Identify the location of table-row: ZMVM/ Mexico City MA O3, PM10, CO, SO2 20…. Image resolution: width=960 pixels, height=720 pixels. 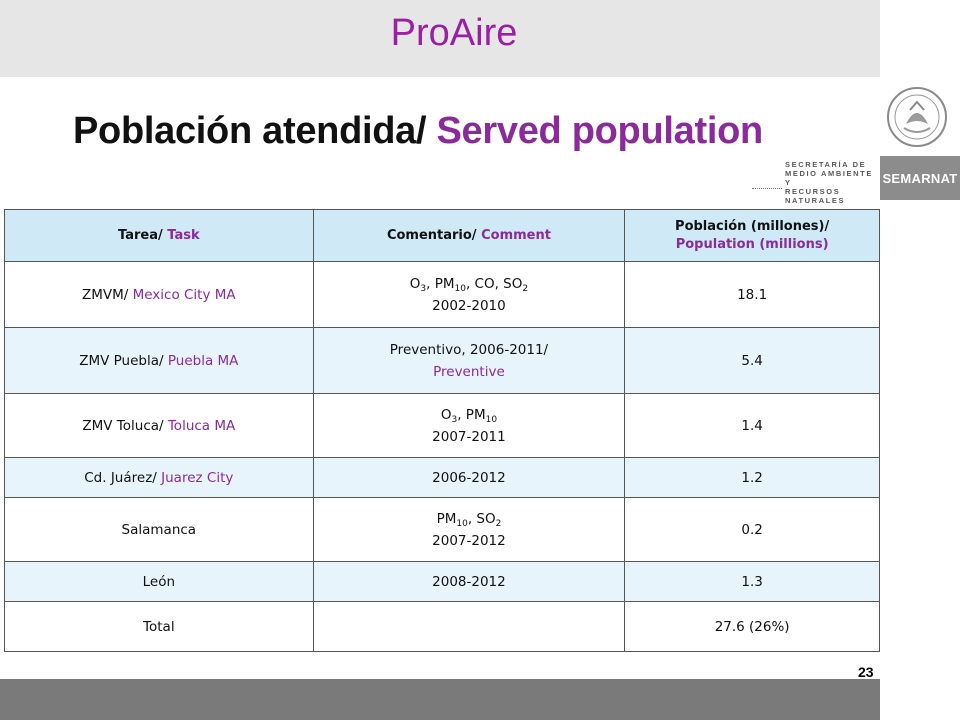
(442, 294).